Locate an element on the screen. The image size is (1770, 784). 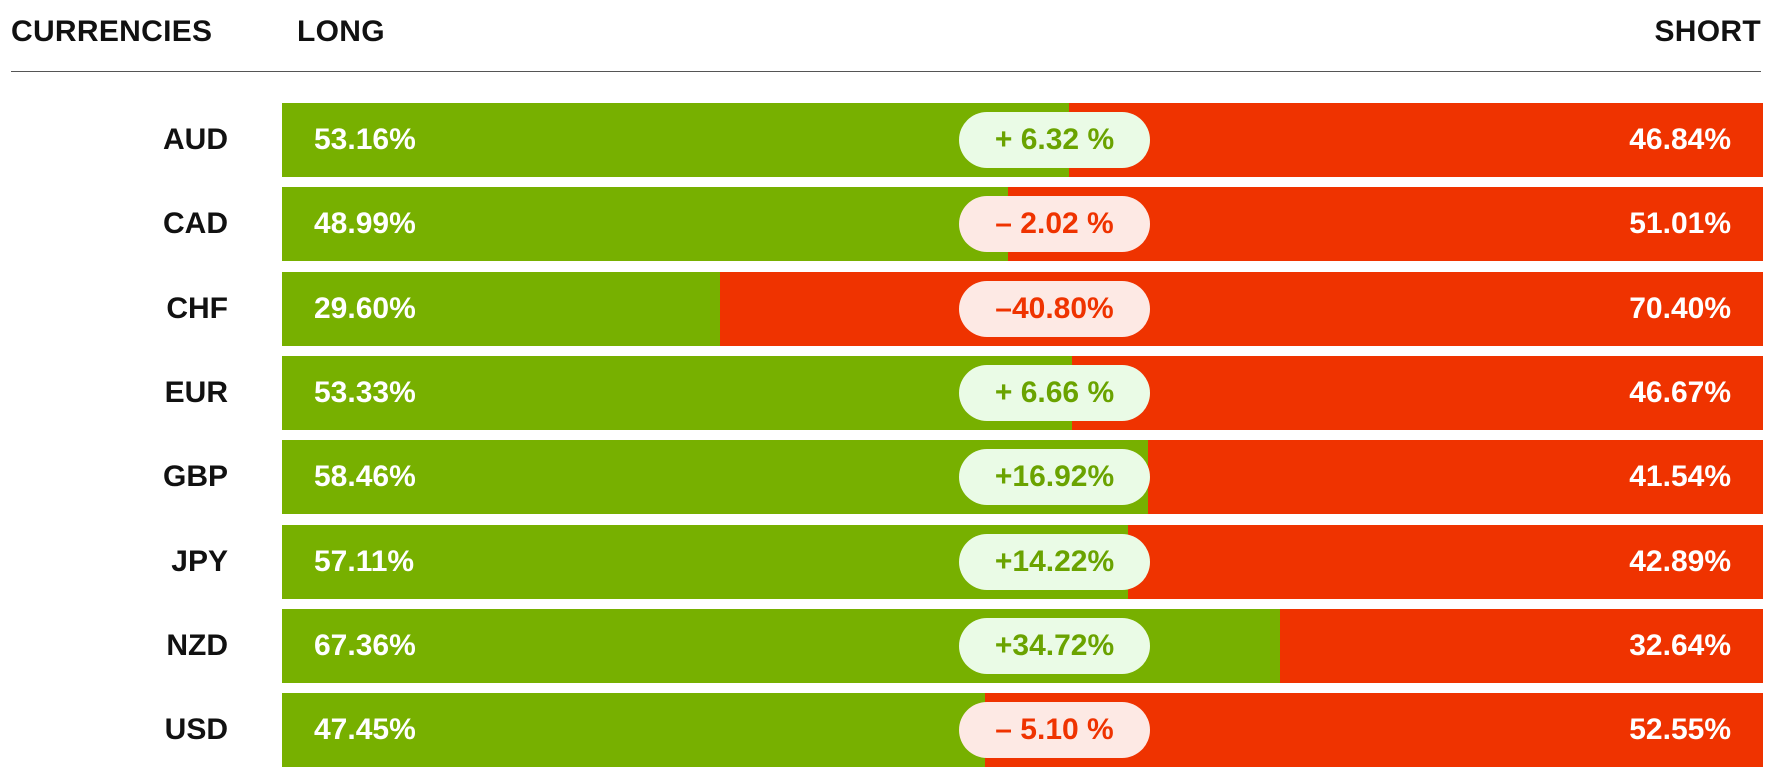
long-column-header: LONG is located at coordinates (341, 31).